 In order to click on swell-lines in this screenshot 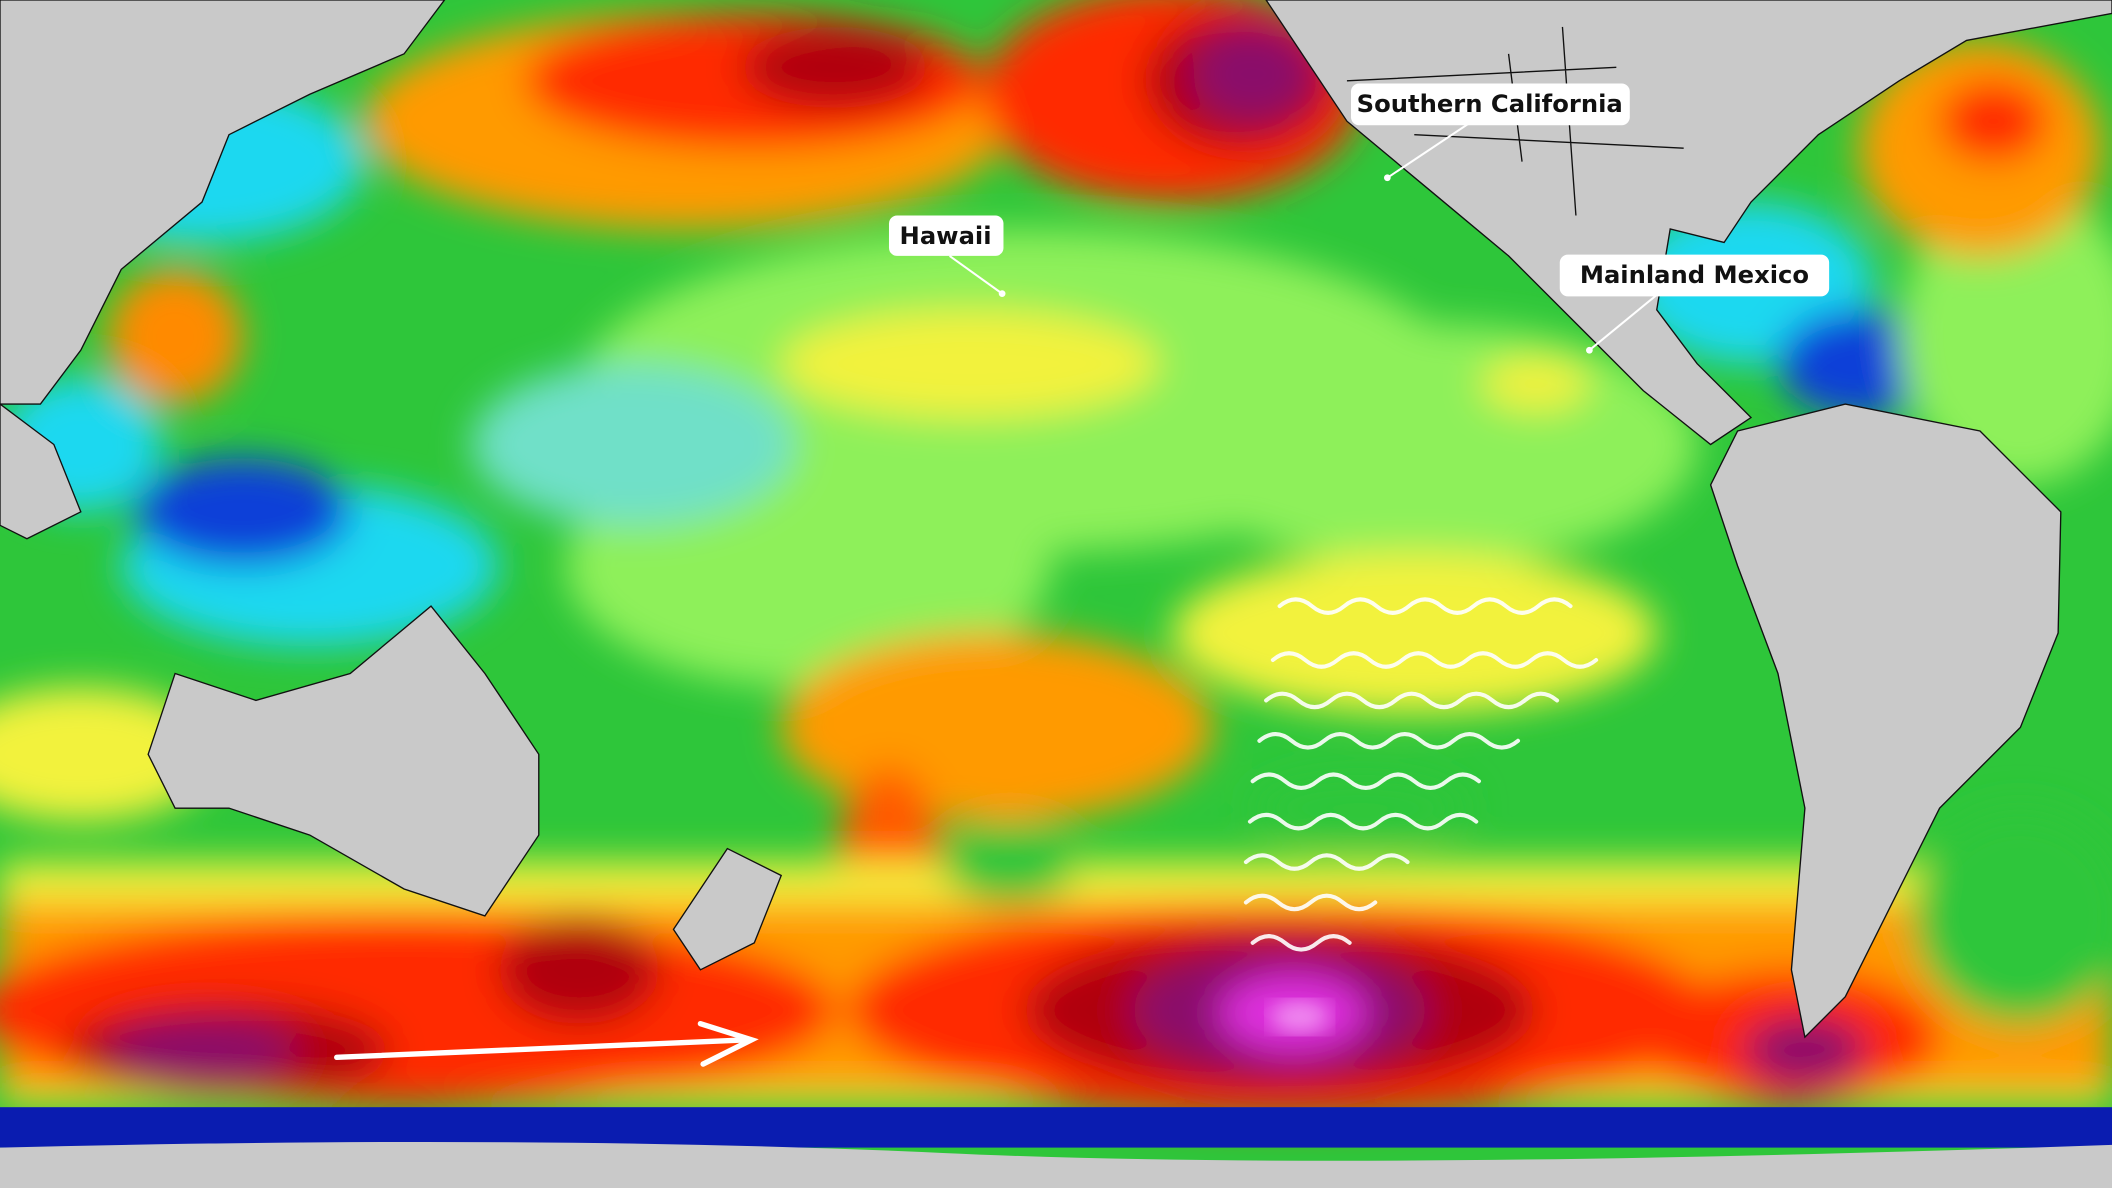, I will do `click(1421, 774)`.